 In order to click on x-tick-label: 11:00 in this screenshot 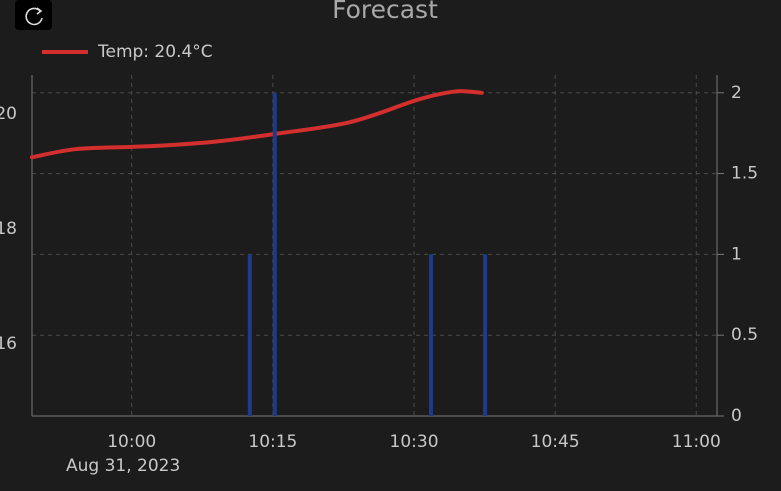, I will do `click(696, 442)`.